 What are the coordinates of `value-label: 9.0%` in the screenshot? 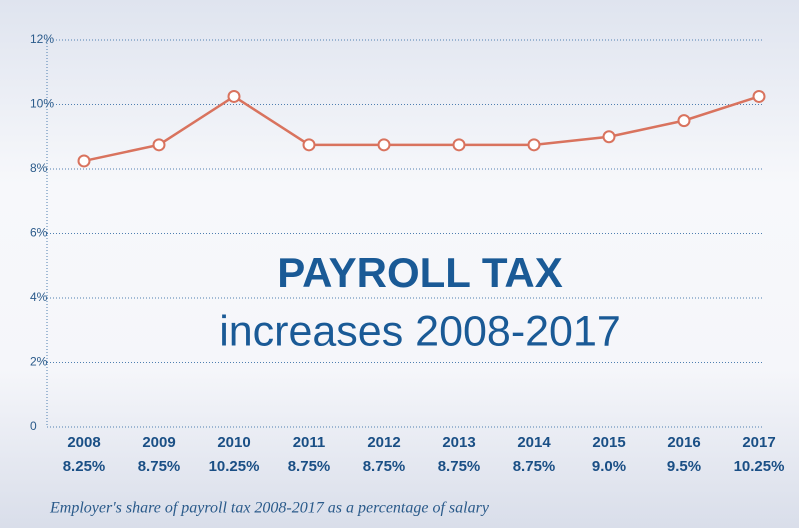 It's located at (609, 466).